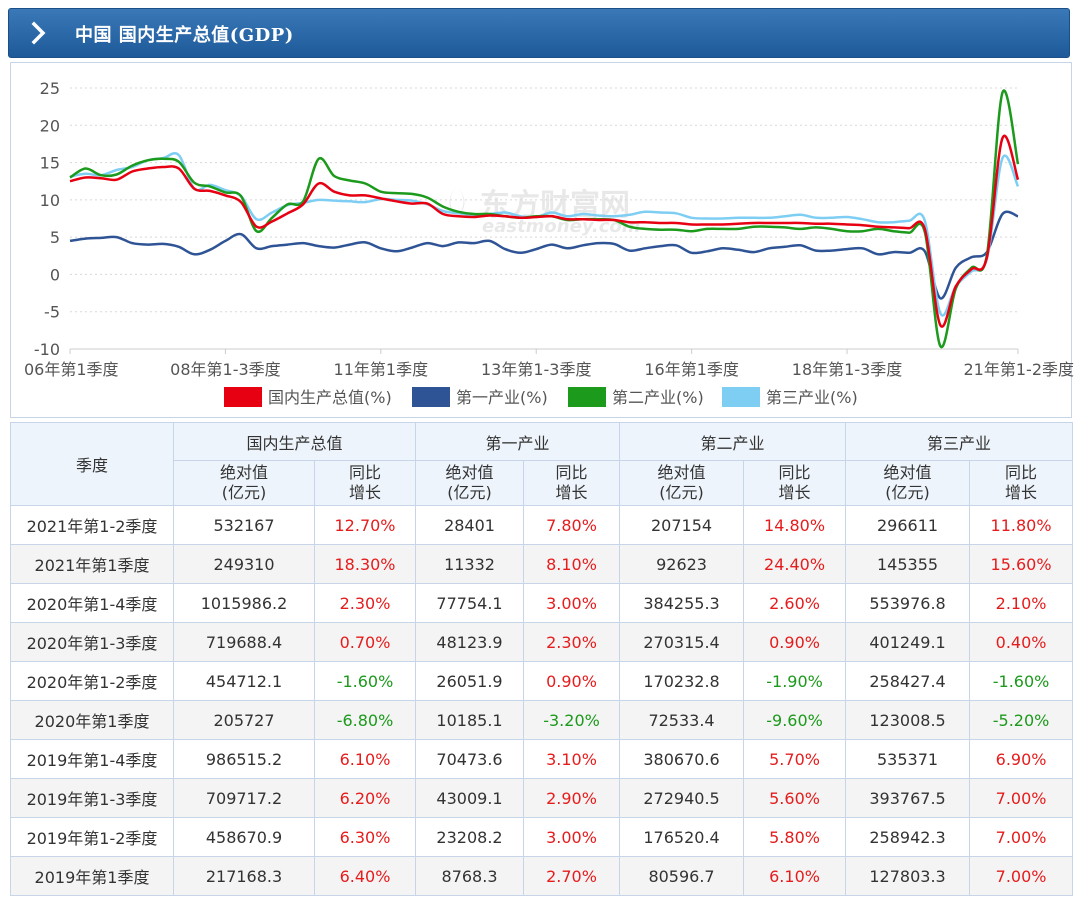 The height and width of the screenshot is (905, 1080). I want to click on absolute-value-cell: 10185.1, so click(470, 720).